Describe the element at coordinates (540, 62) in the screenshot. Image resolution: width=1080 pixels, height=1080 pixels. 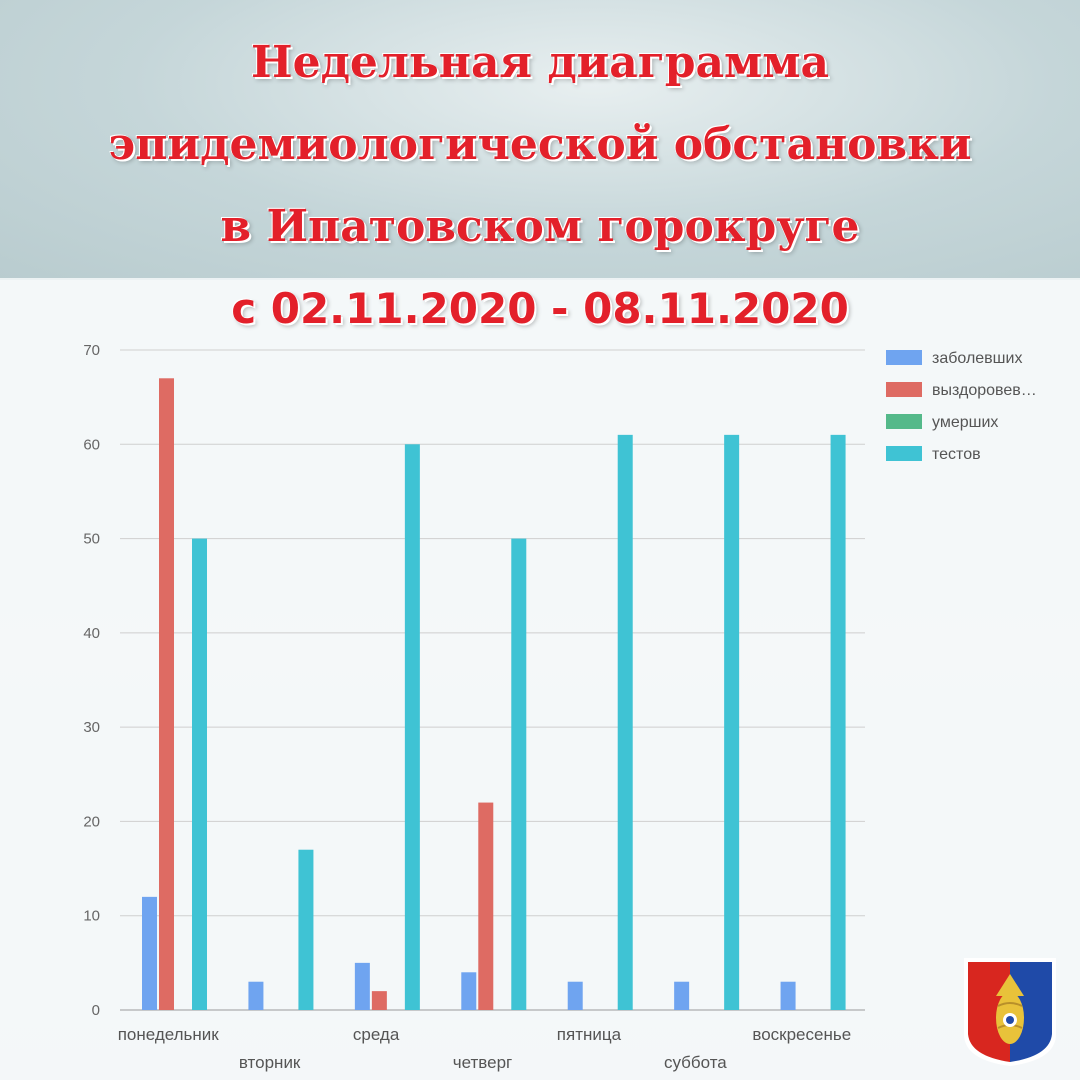
I see `title-line-1: Недельная диаграмма` at that location.